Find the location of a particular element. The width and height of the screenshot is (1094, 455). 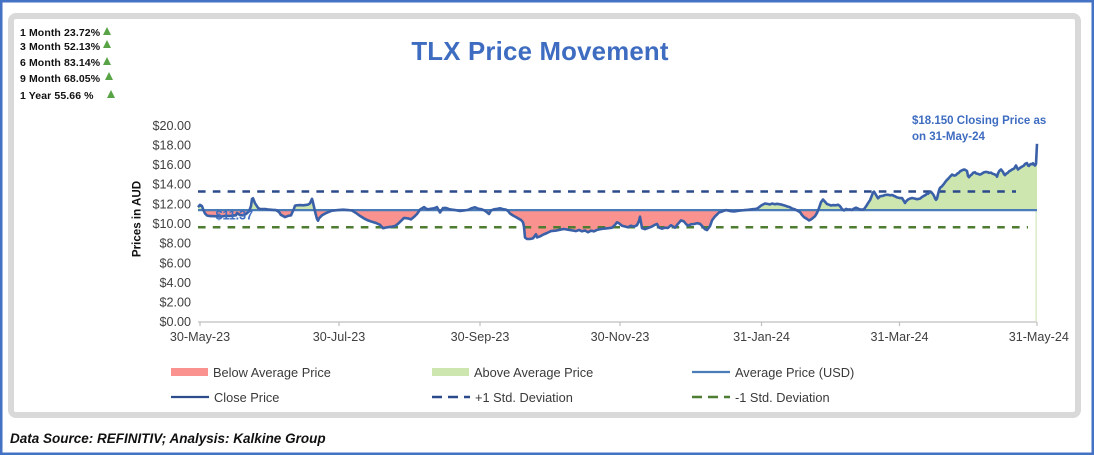

svg-text: $18.00 is located at coordinates (171, 145).